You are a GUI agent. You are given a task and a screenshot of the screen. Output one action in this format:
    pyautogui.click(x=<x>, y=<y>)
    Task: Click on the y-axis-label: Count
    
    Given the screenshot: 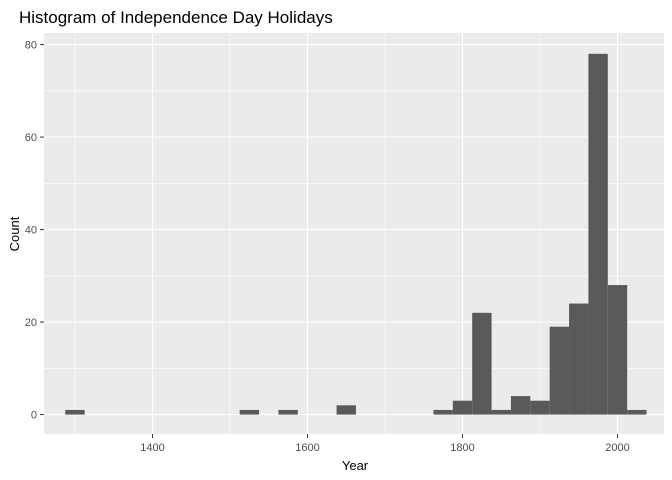 What is the action you would take?
    pyautogui.click(x=14, y=233)
    